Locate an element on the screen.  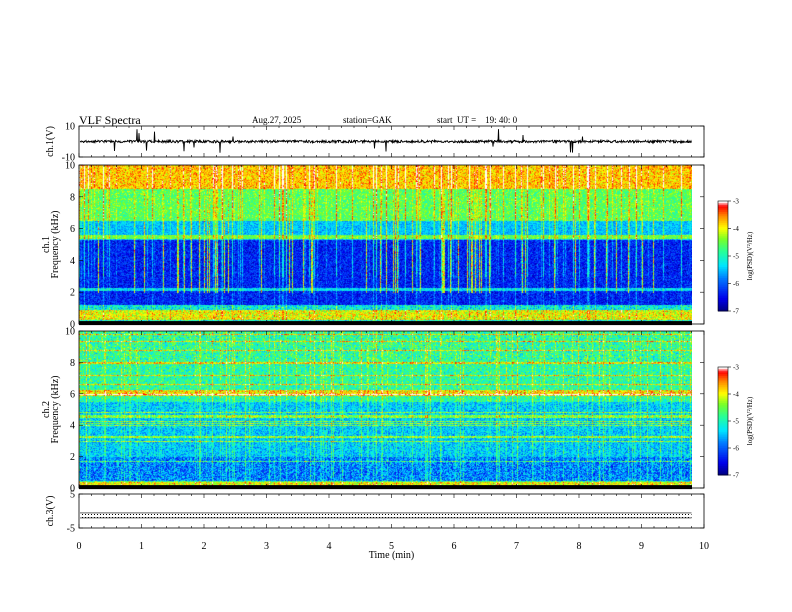
ch2-spectrogram-ylabel-frequency: Frequency (kHz) is located at coordinates (55, 409).